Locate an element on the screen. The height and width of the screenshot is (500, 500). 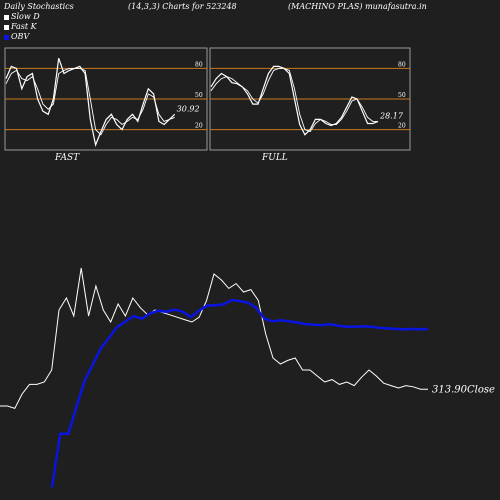
legend-item-obv: OBV is located at coordinates (16, 36).